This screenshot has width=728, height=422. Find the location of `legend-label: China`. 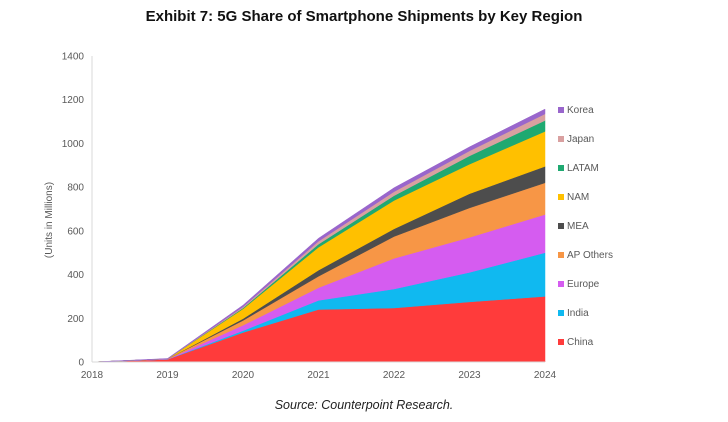

legend-label: China is located at coordinates (580, 342).